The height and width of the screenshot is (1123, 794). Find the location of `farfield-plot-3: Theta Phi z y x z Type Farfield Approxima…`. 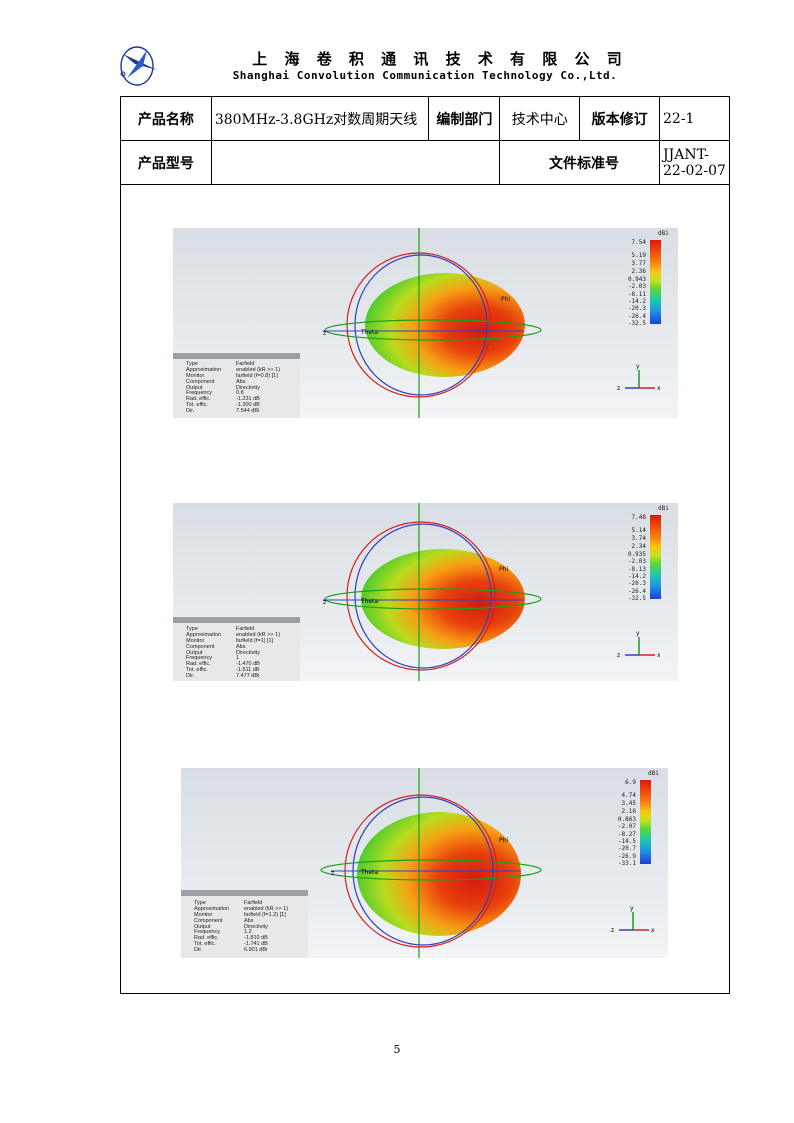

farfield-plot-3: Theta Phi z y x z Type Farfield Approxima… is located at coordinates (424, 863).